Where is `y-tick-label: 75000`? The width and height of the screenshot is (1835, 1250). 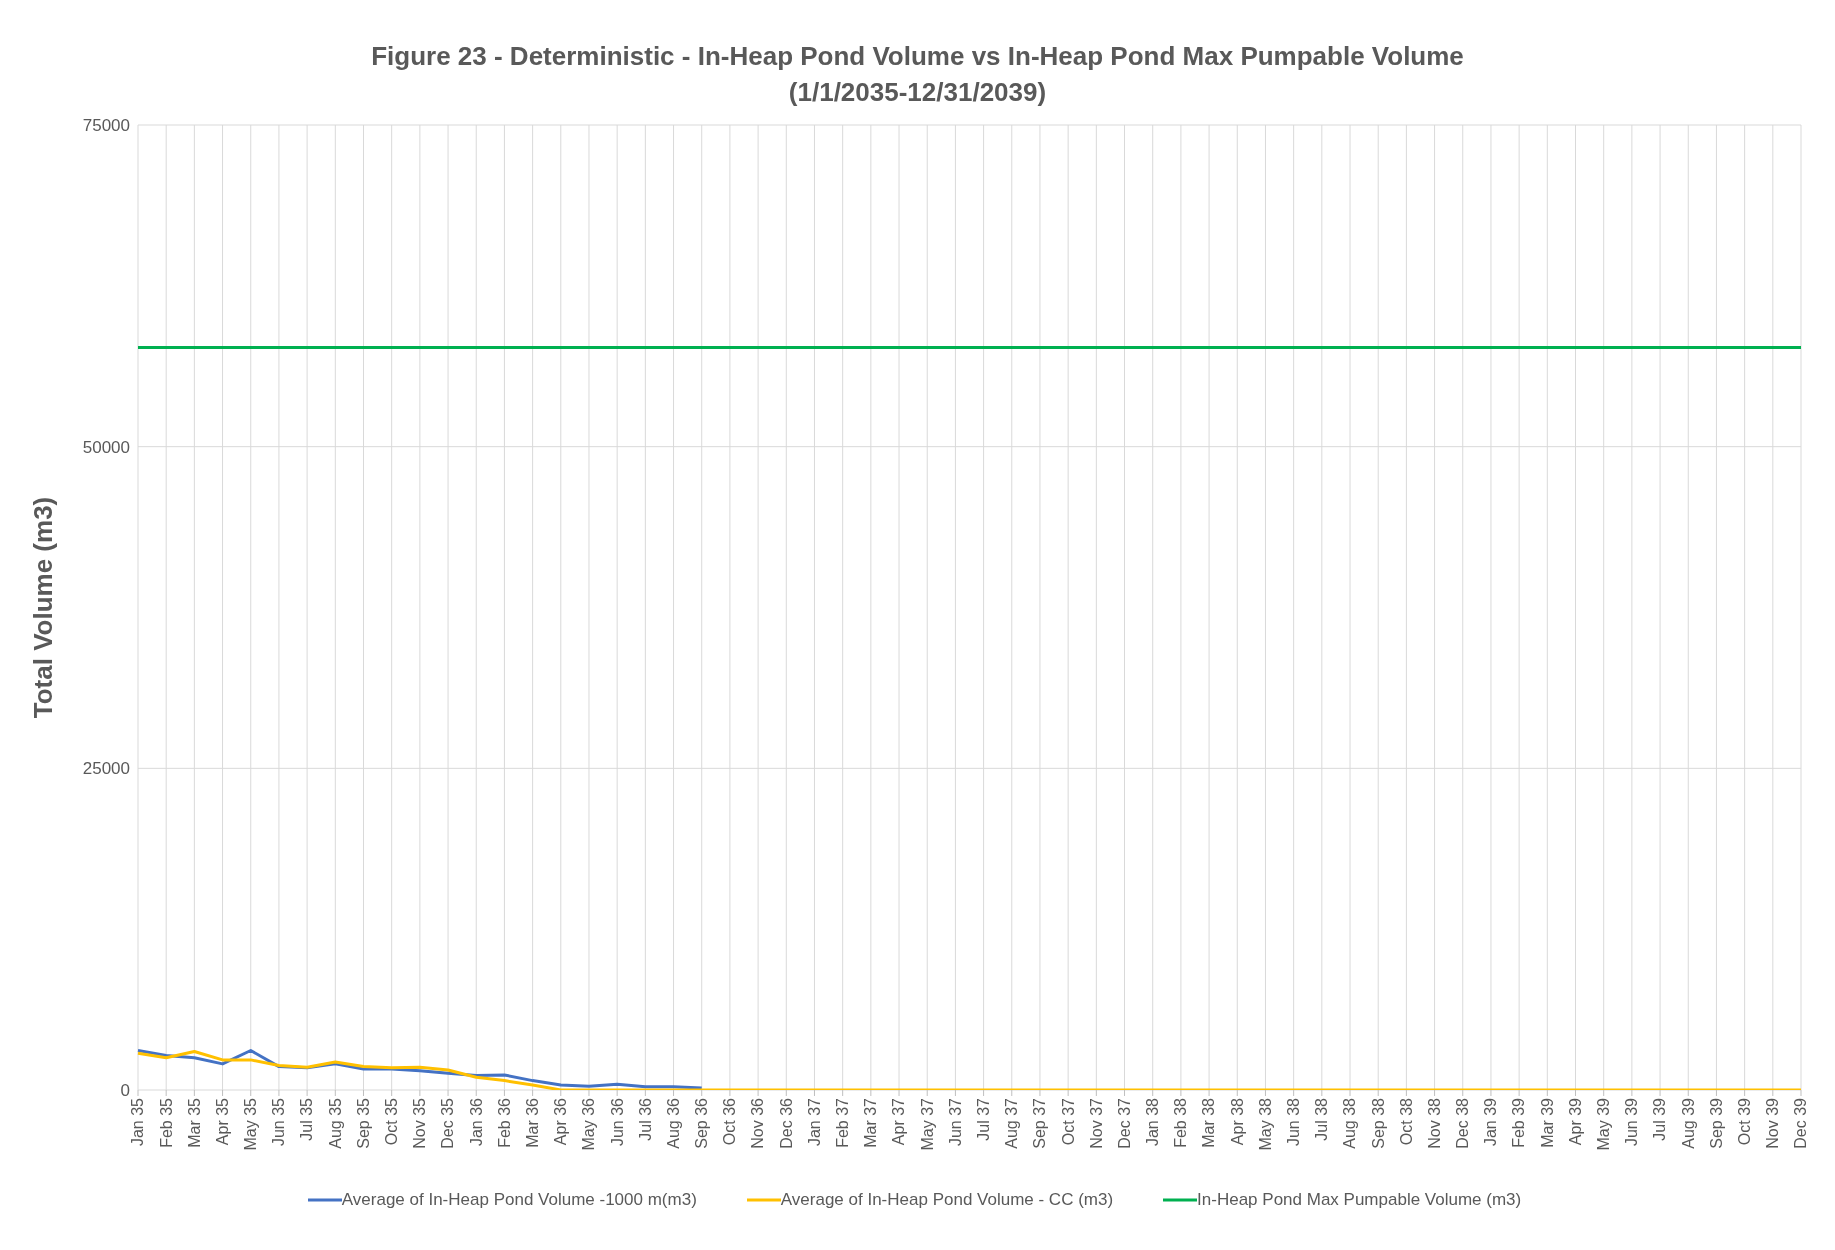
y-tick-label: 75000 is located at coordinates (106, 126).